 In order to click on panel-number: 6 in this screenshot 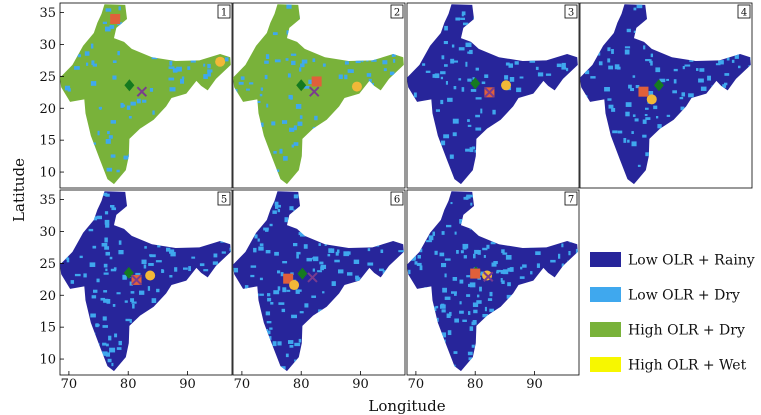, I will do `click(397, 200)`.